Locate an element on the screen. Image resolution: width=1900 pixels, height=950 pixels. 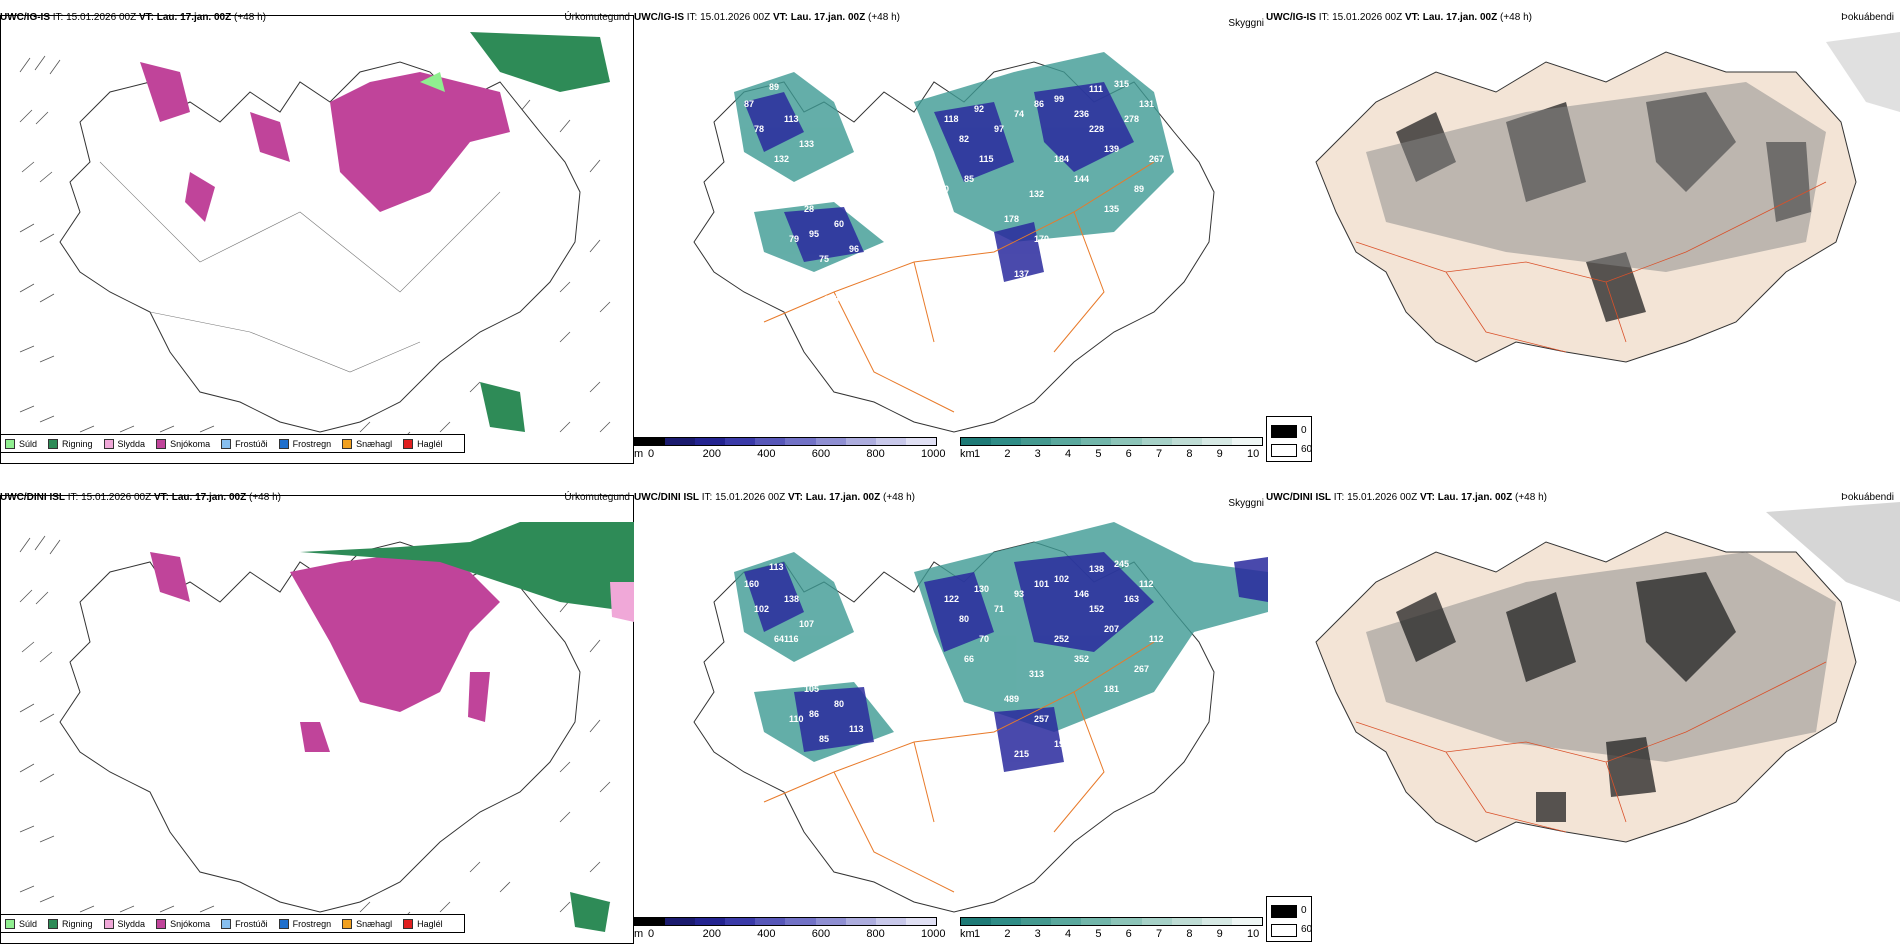
it-label: IT: 15.01.2026 00Z is located at coordinates (94, 17).